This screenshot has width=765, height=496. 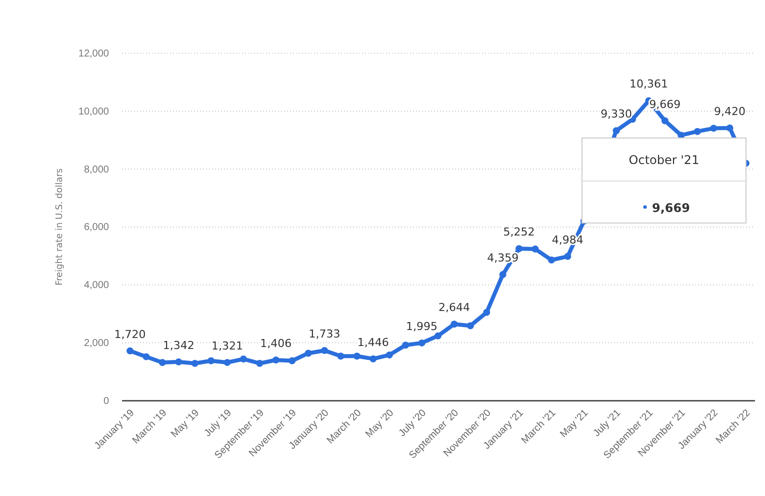 I want to click on data-label: 1,406, so click(x=276, y=343).